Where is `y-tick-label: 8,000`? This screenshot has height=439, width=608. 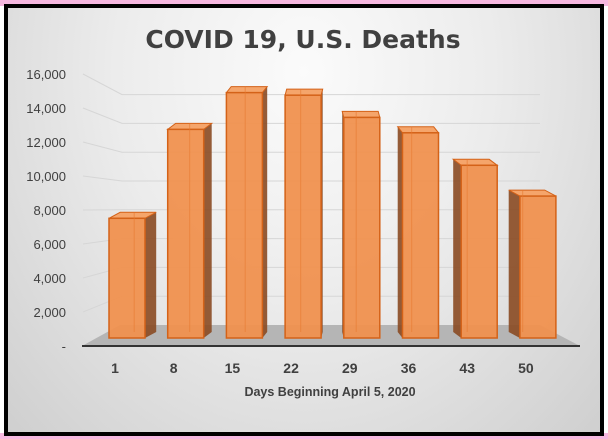 y-tick-label: 8,000 is located at coordinates (49, 210).